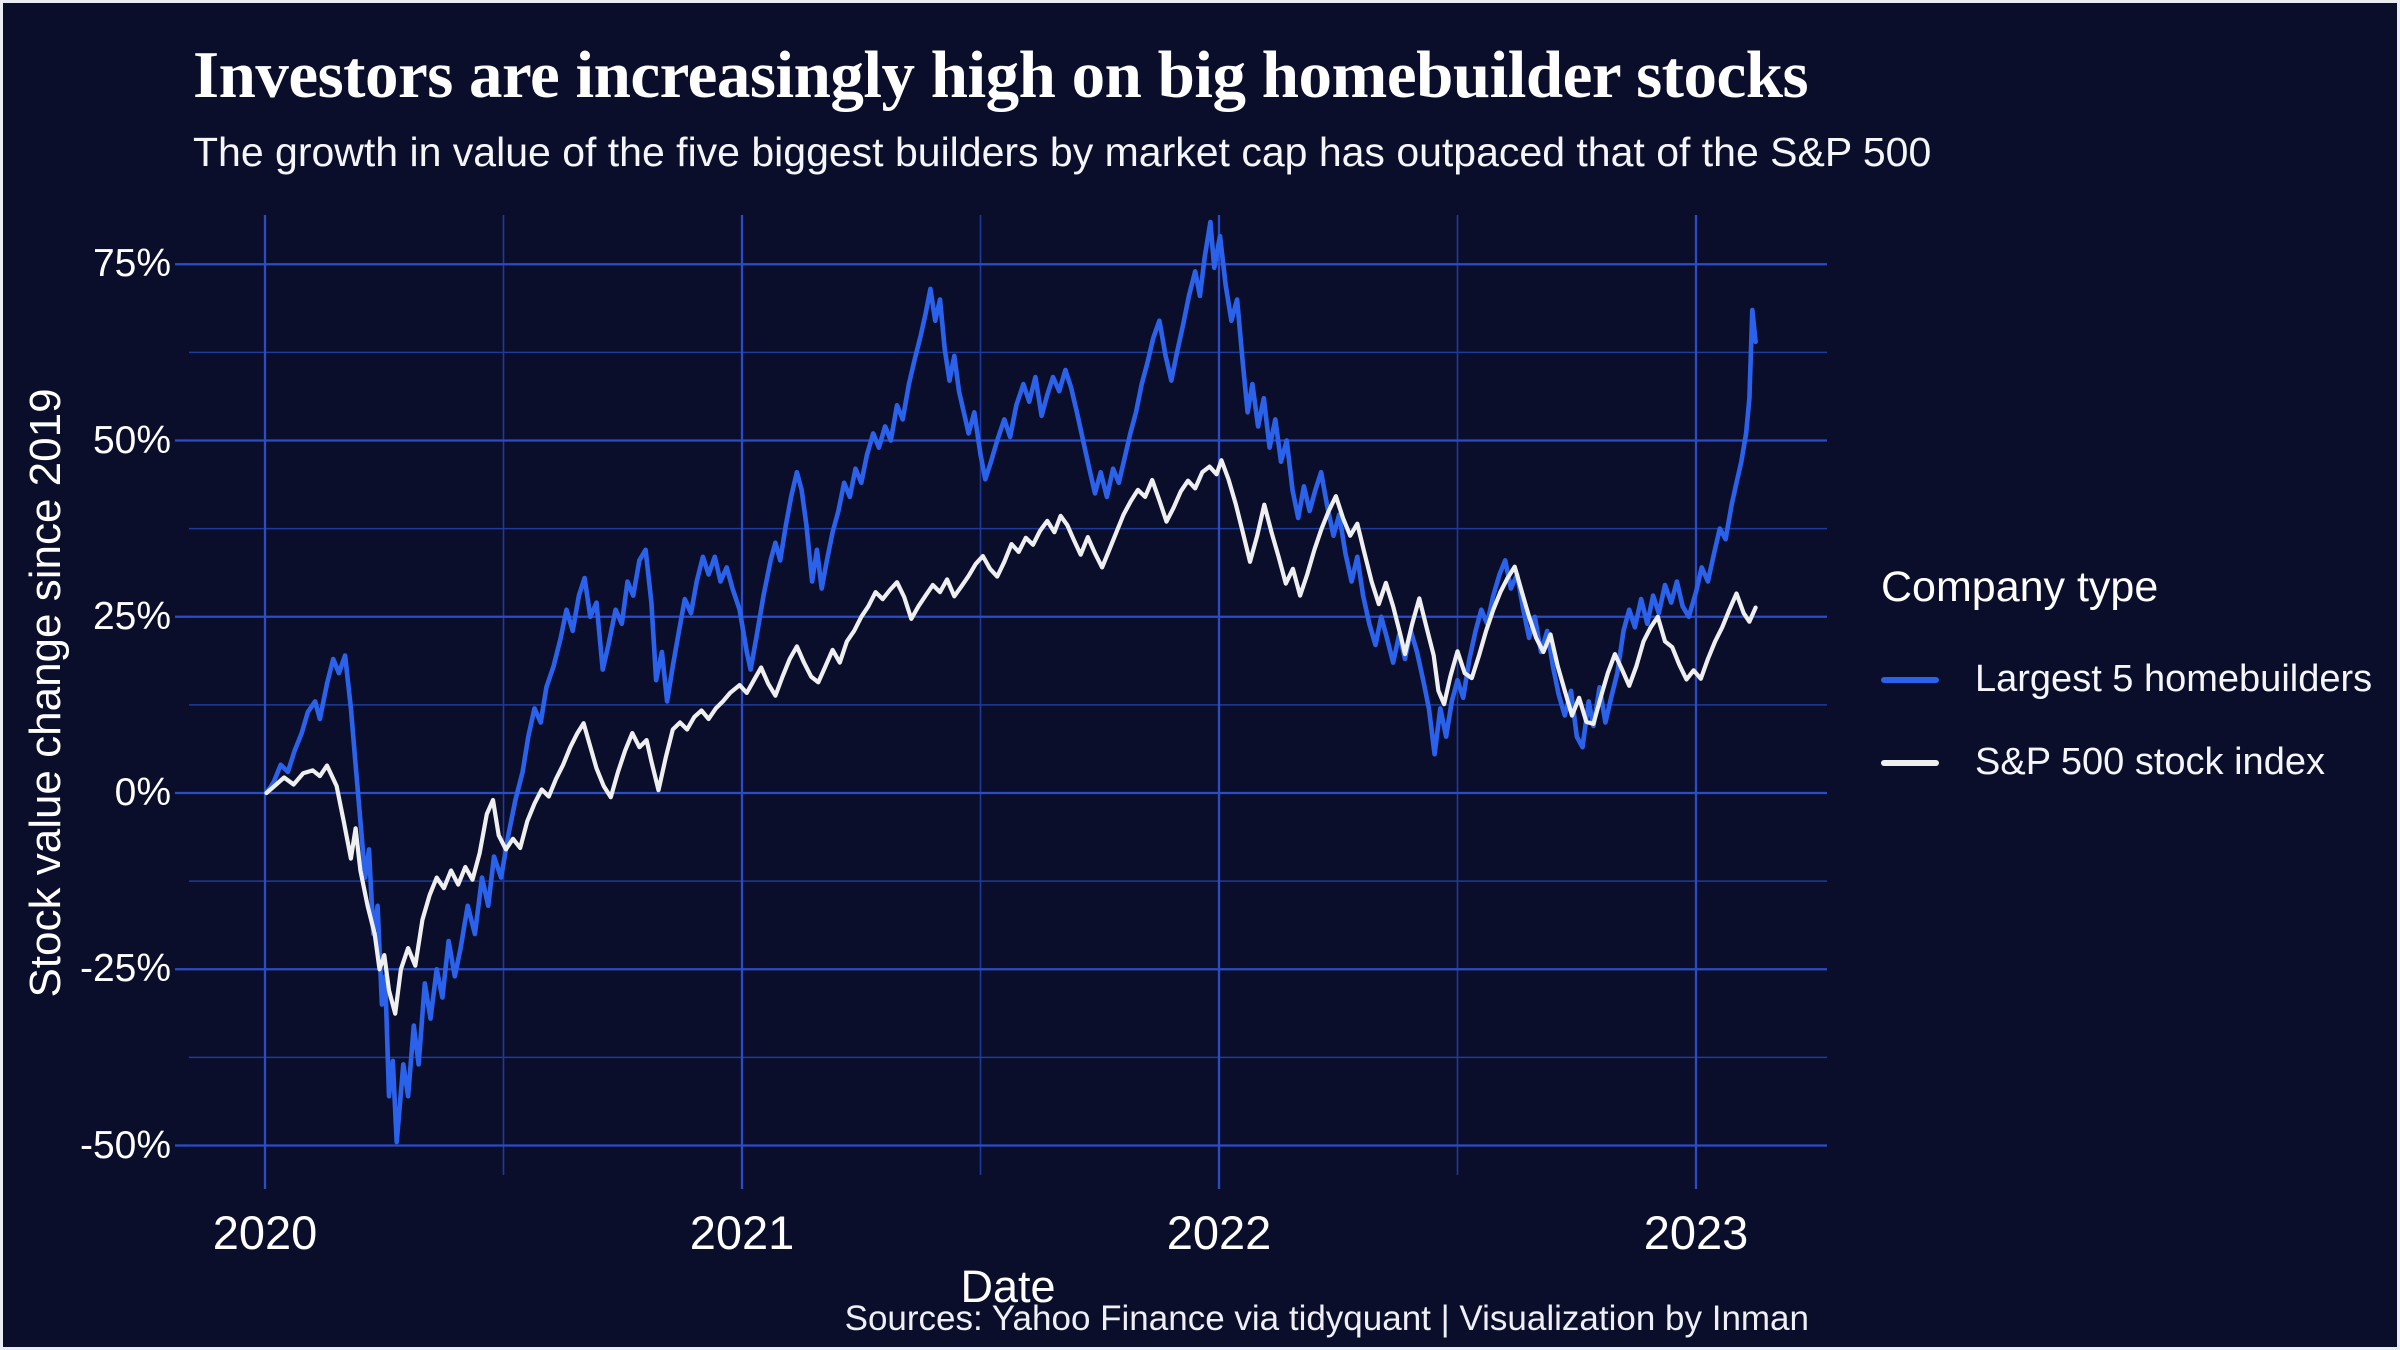 The height and width of the screenshot is (1350, 2400). I want to click on legend-label-sp500: S&P 500 stock index, so click(2150, 762).